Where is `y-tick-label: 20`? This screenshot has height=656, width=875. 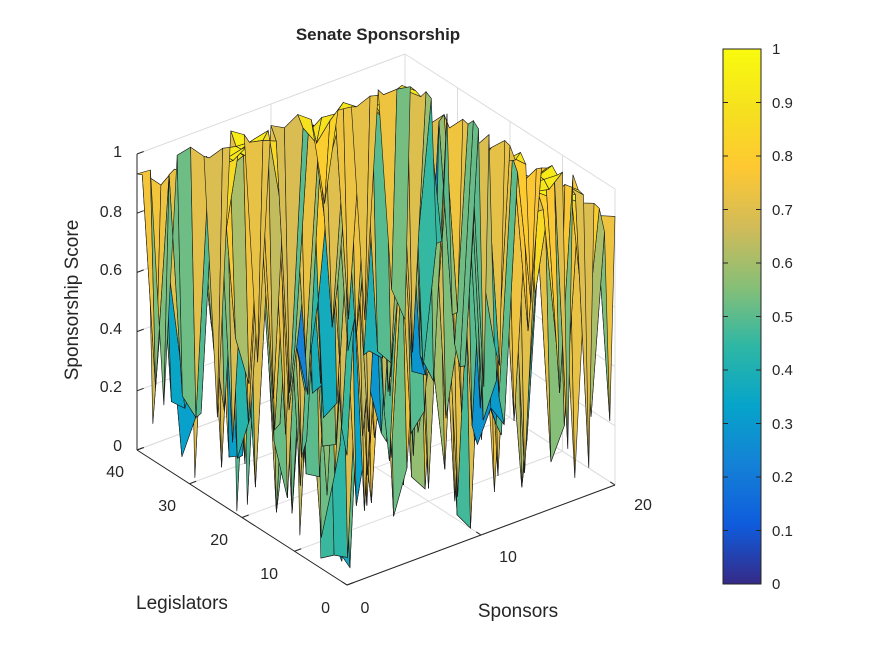
y-tick-label: 20 is located at coordinates (219, 540).